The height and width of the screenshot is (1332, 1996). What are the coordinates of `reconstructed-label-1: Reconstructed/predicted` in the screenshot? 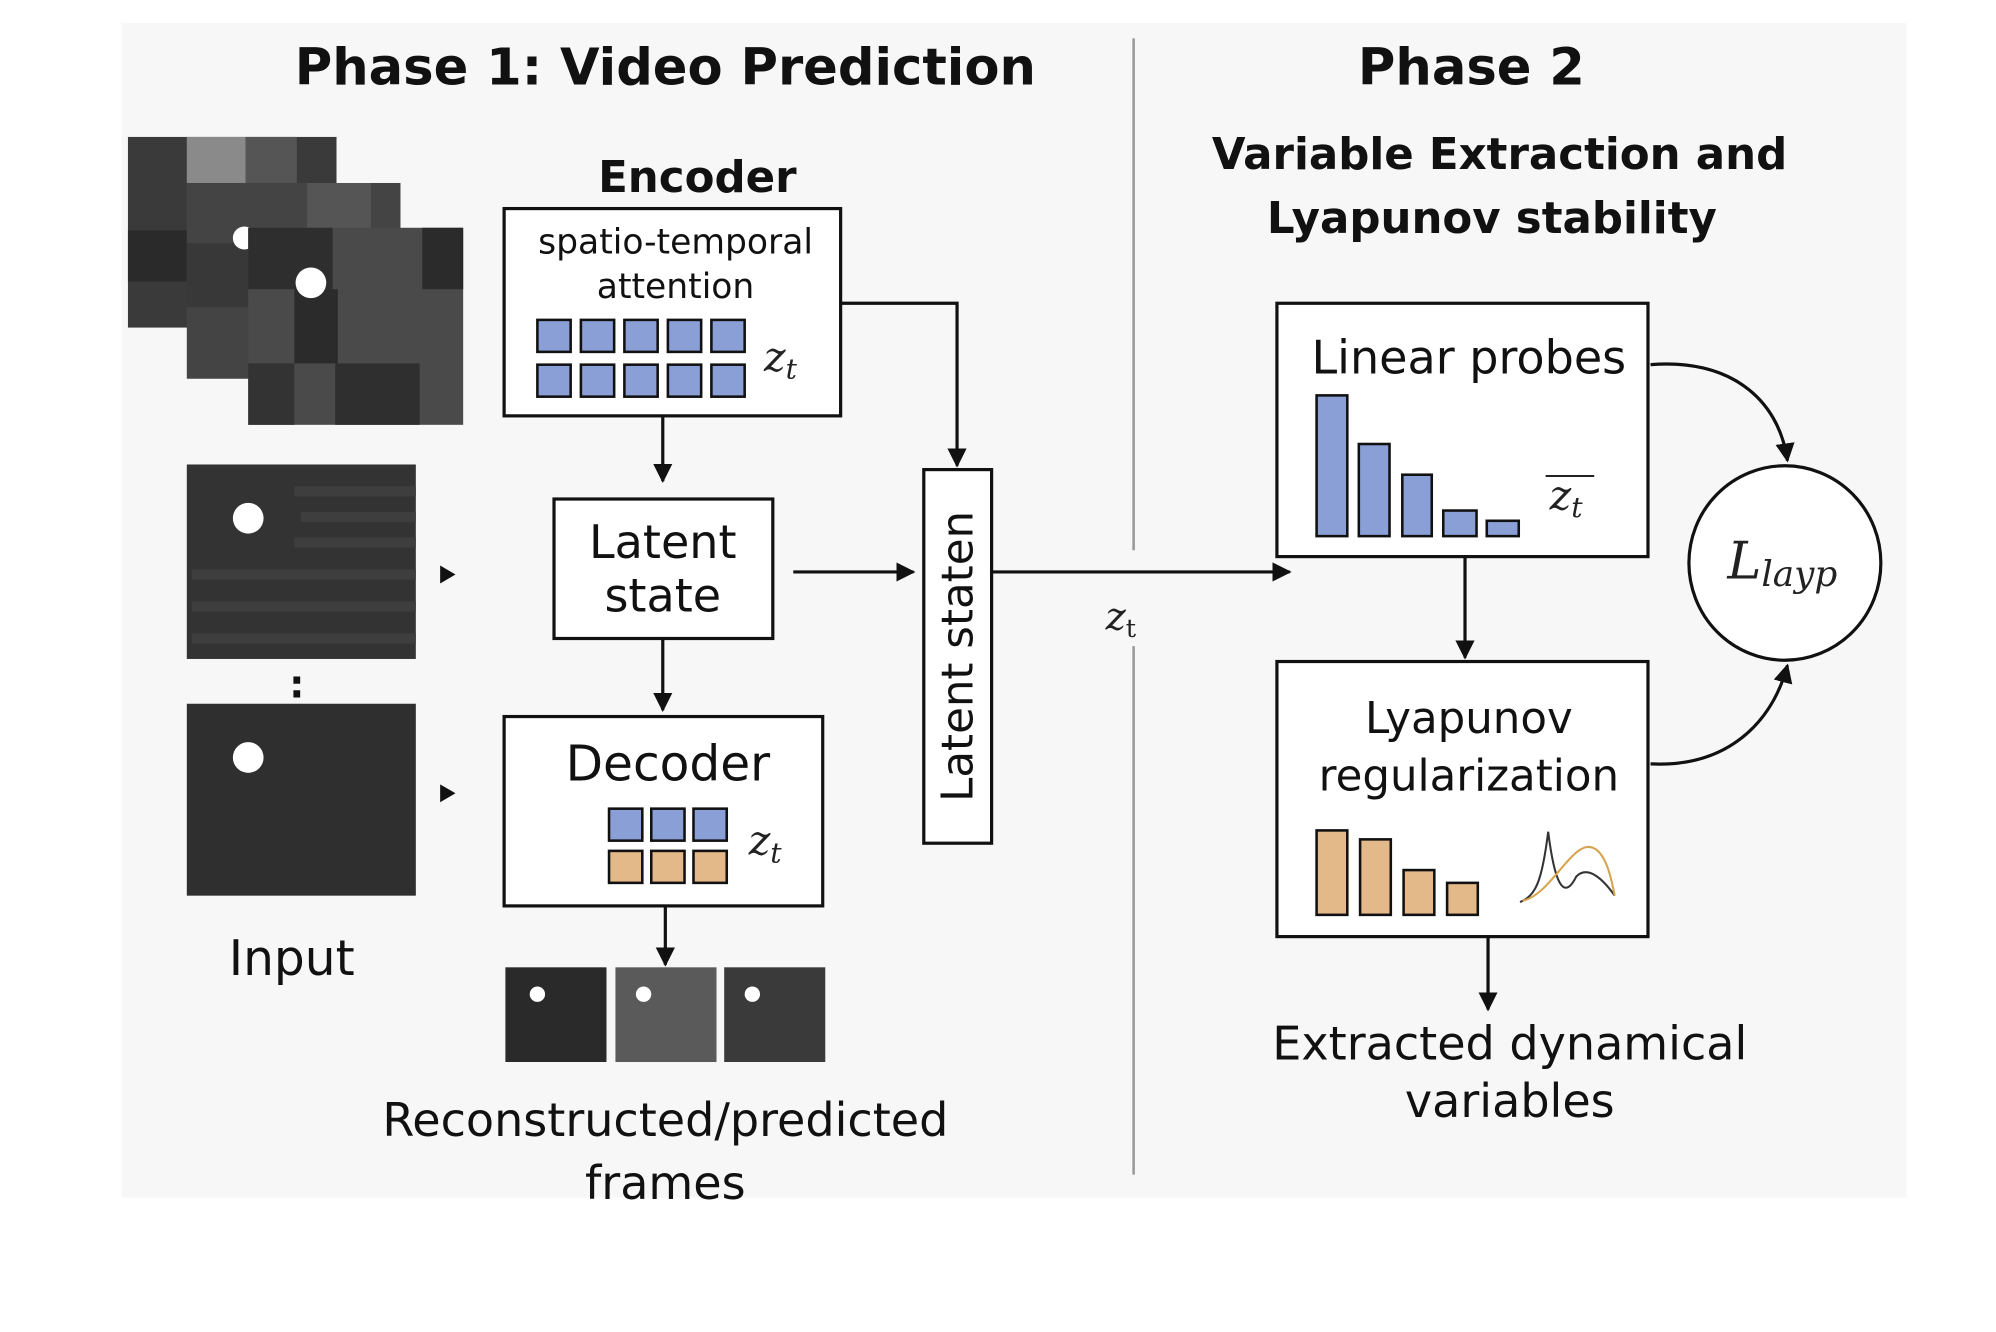 It's located at (665, 1120).